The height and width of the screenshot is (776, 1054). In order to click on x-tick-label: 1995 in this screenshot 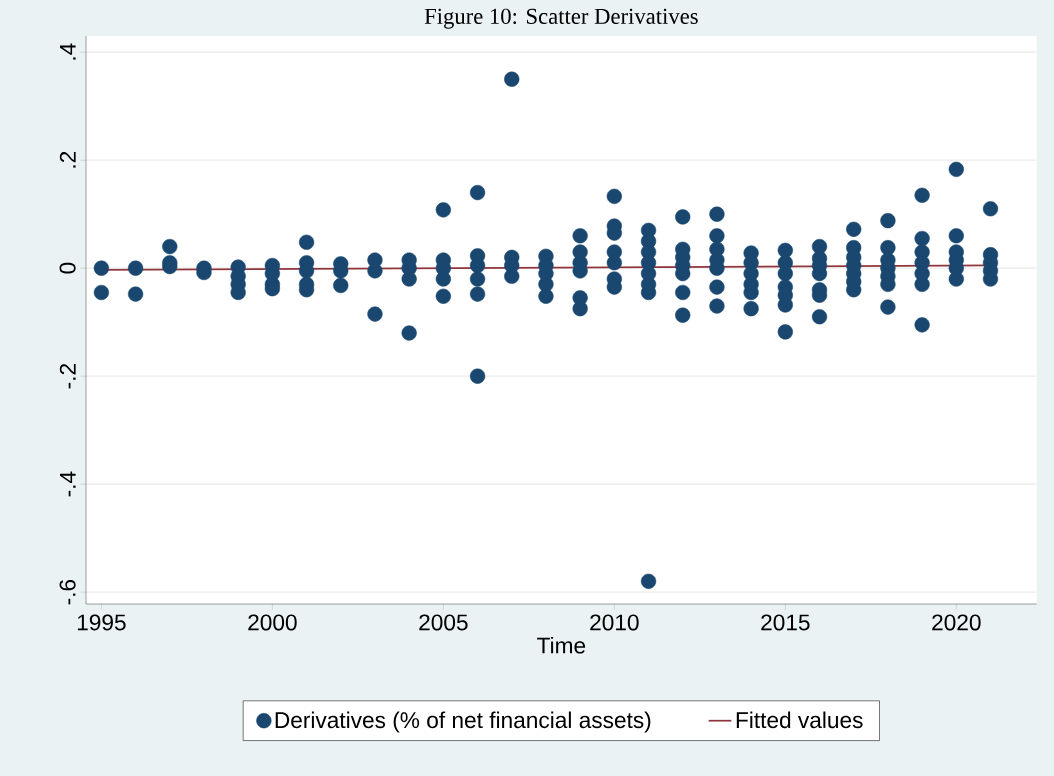, I will do `click(101, 622)`.